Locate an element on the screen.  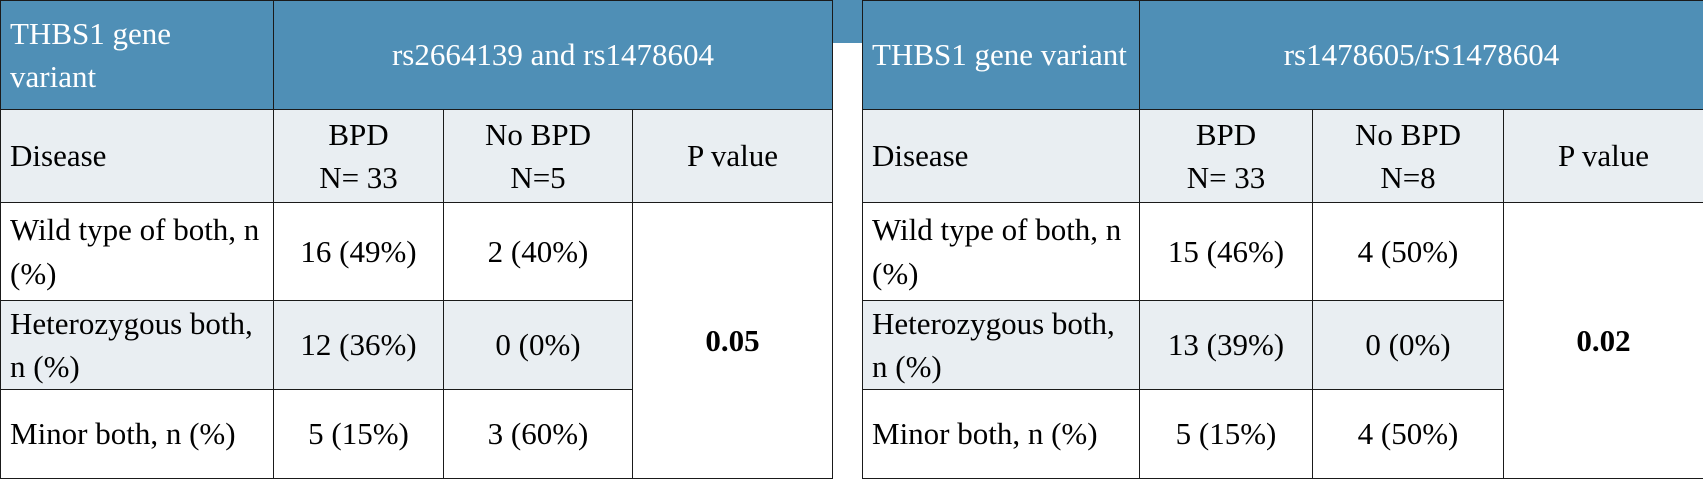
cell: 2 (40%) is located at coordinates (538, 252).